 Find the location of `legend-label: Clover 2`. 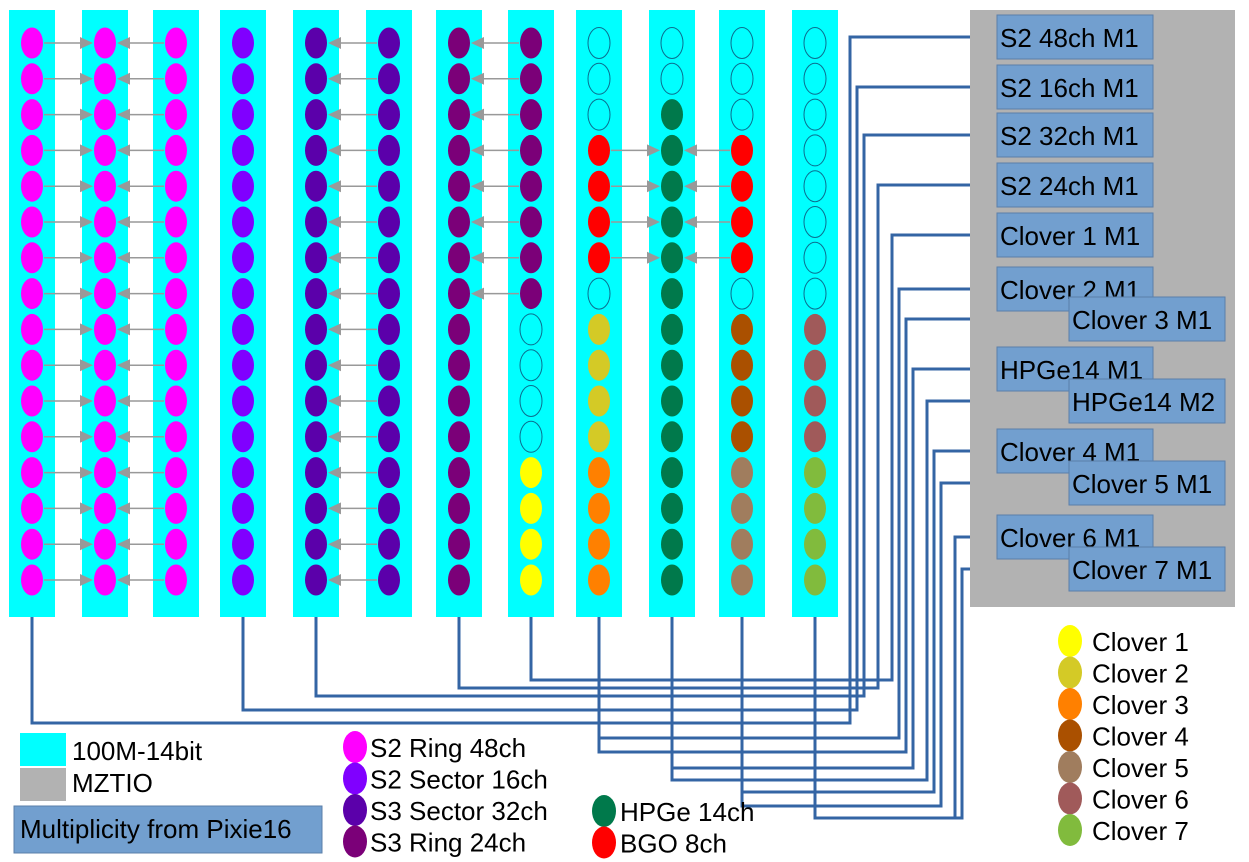

legend-label: Clover 2 is located at coordinates (1140, 674).